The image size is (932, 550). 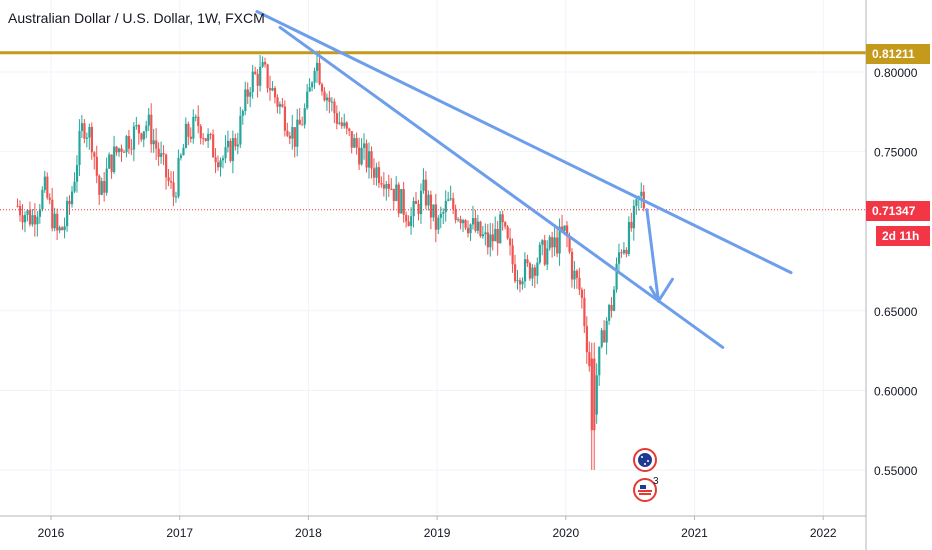 What do you see at coordinates (437, 533) in the screenshot?
I see `year-tick-label: 2019` at bounding box center [437, 533].